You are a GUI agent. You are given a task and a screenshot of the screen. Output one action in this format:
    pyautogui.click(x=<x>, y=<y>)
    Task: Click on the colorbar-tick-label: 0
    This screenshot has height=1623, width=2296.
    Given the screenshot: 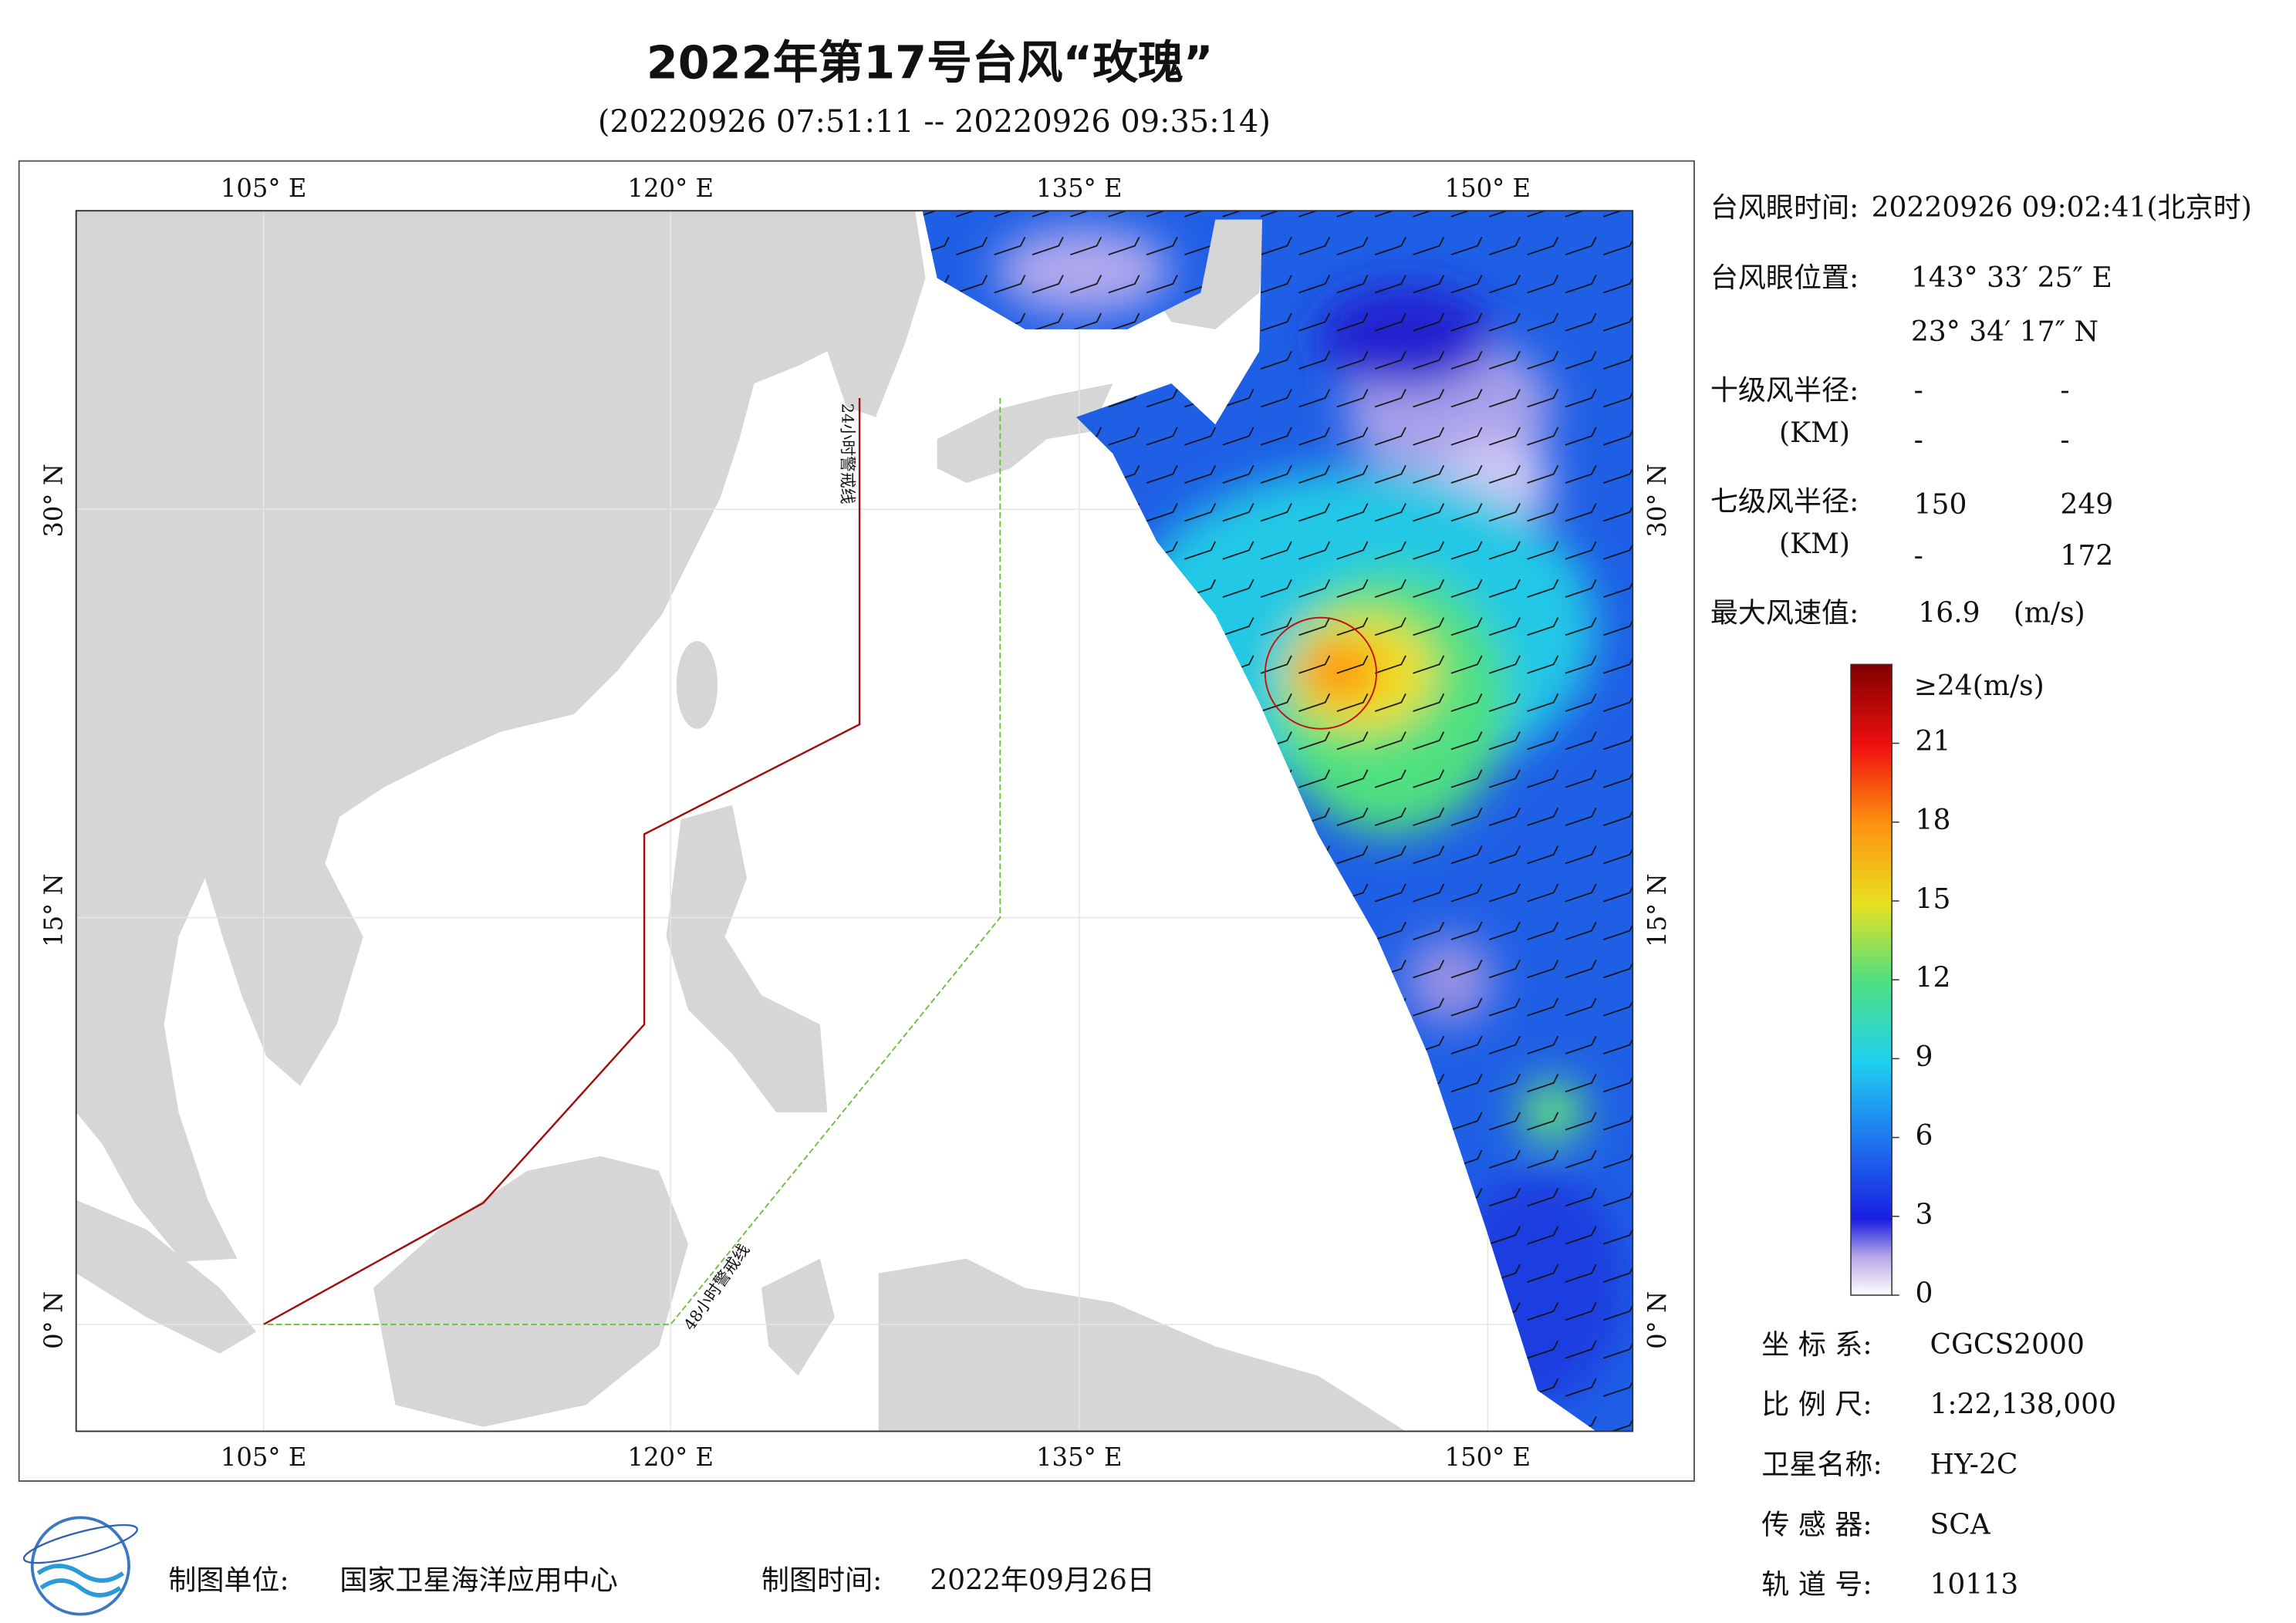 What is the action you would take?
    pyautogui.click(x=1924, y=1293)
    